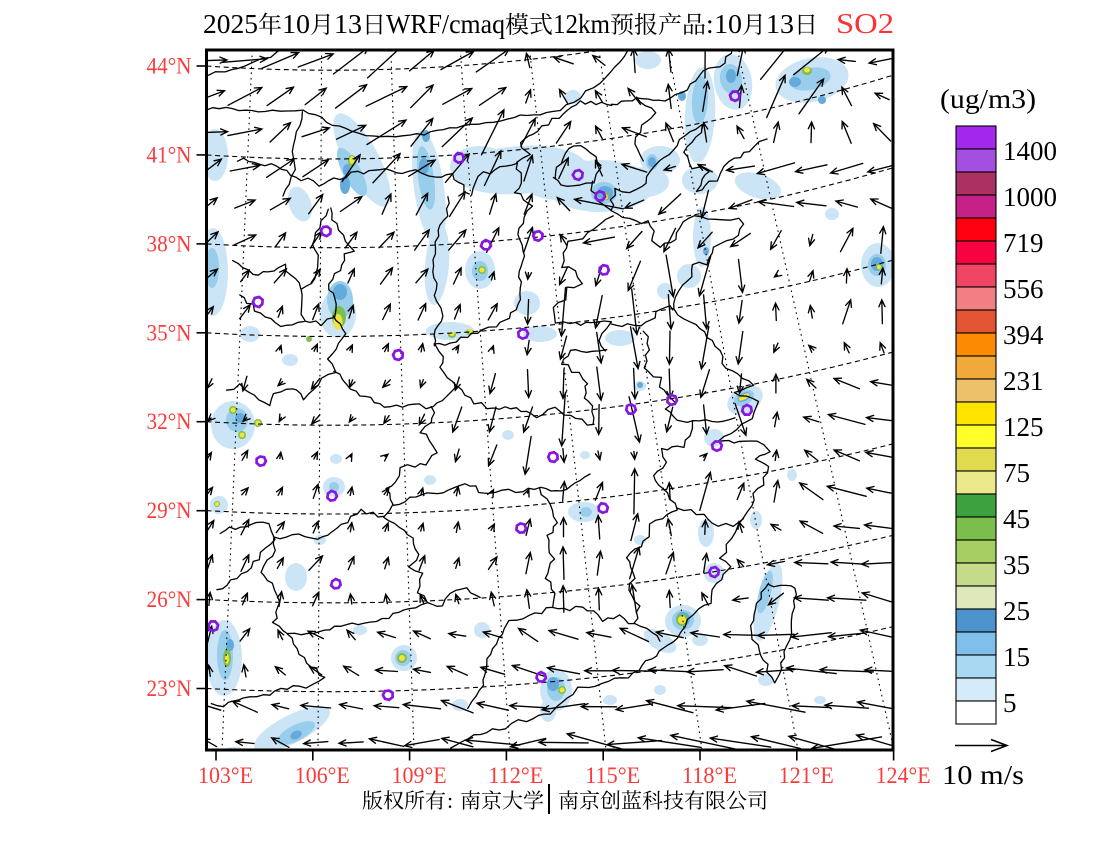 Image resolution: width=1100 pixels, height=855 pixels. Describe the element at coordinates (1016, 565) in the screenshot. I see `svg-text: 35` at that location.